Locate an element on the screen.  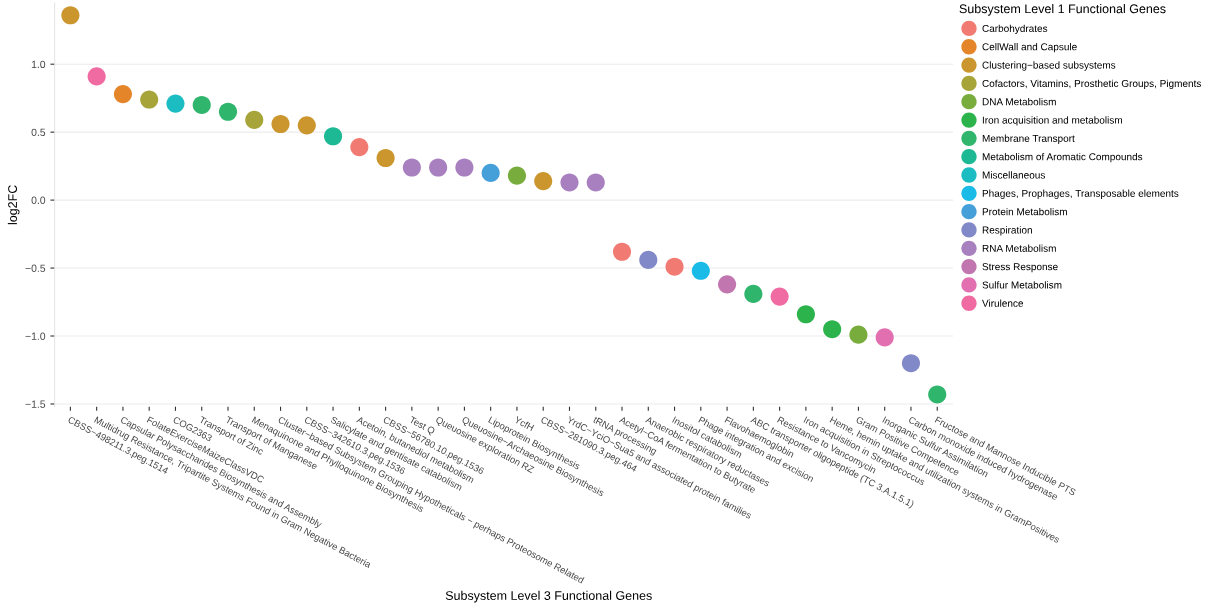
legend-title: Subsystem Level 1 Functional Genes is located at coordinates (1062, 10).